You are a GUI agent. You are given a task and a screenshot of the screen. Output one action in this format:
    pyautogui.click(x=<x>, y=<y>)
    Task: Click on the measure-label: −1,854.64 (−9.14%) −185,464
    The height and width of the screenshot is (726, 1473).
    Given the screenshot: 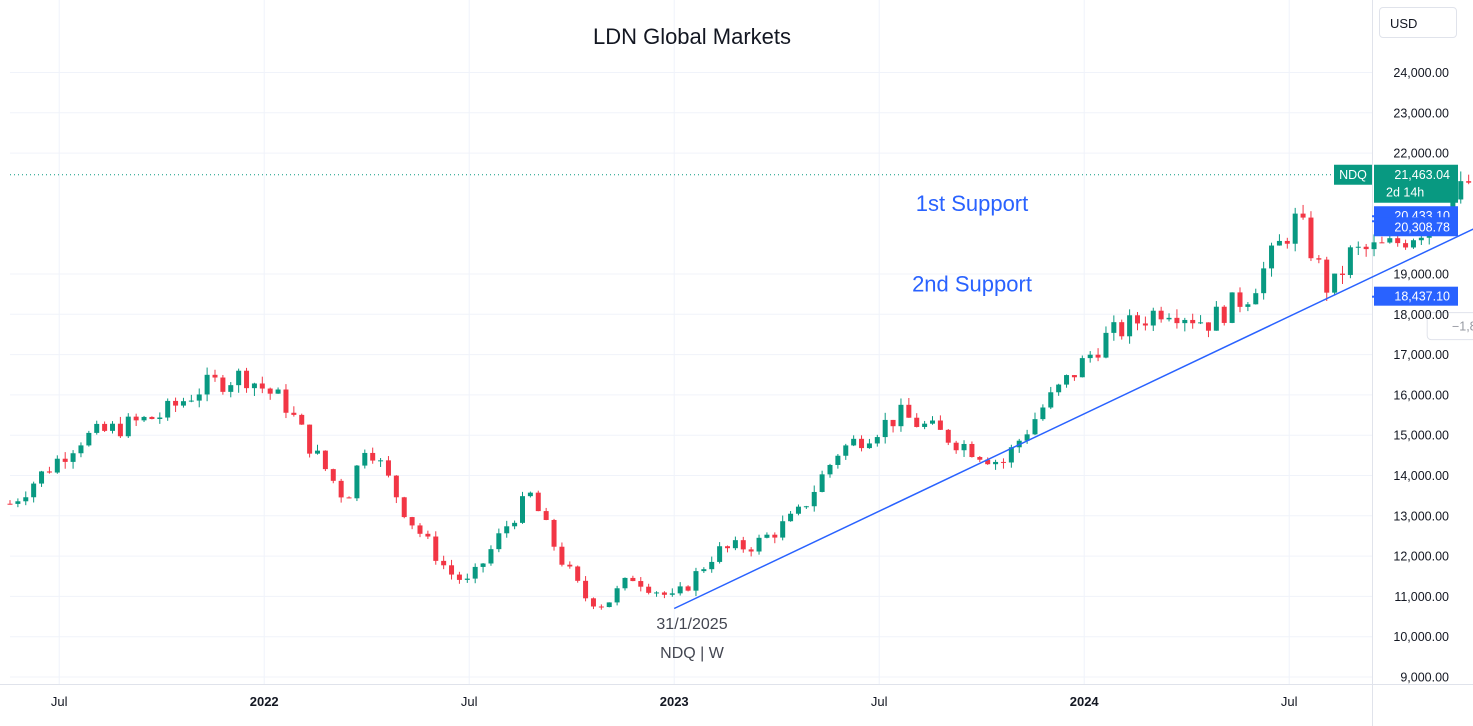 What is the action you would take?
    pyautogui.click(x=1462, y=327)
    